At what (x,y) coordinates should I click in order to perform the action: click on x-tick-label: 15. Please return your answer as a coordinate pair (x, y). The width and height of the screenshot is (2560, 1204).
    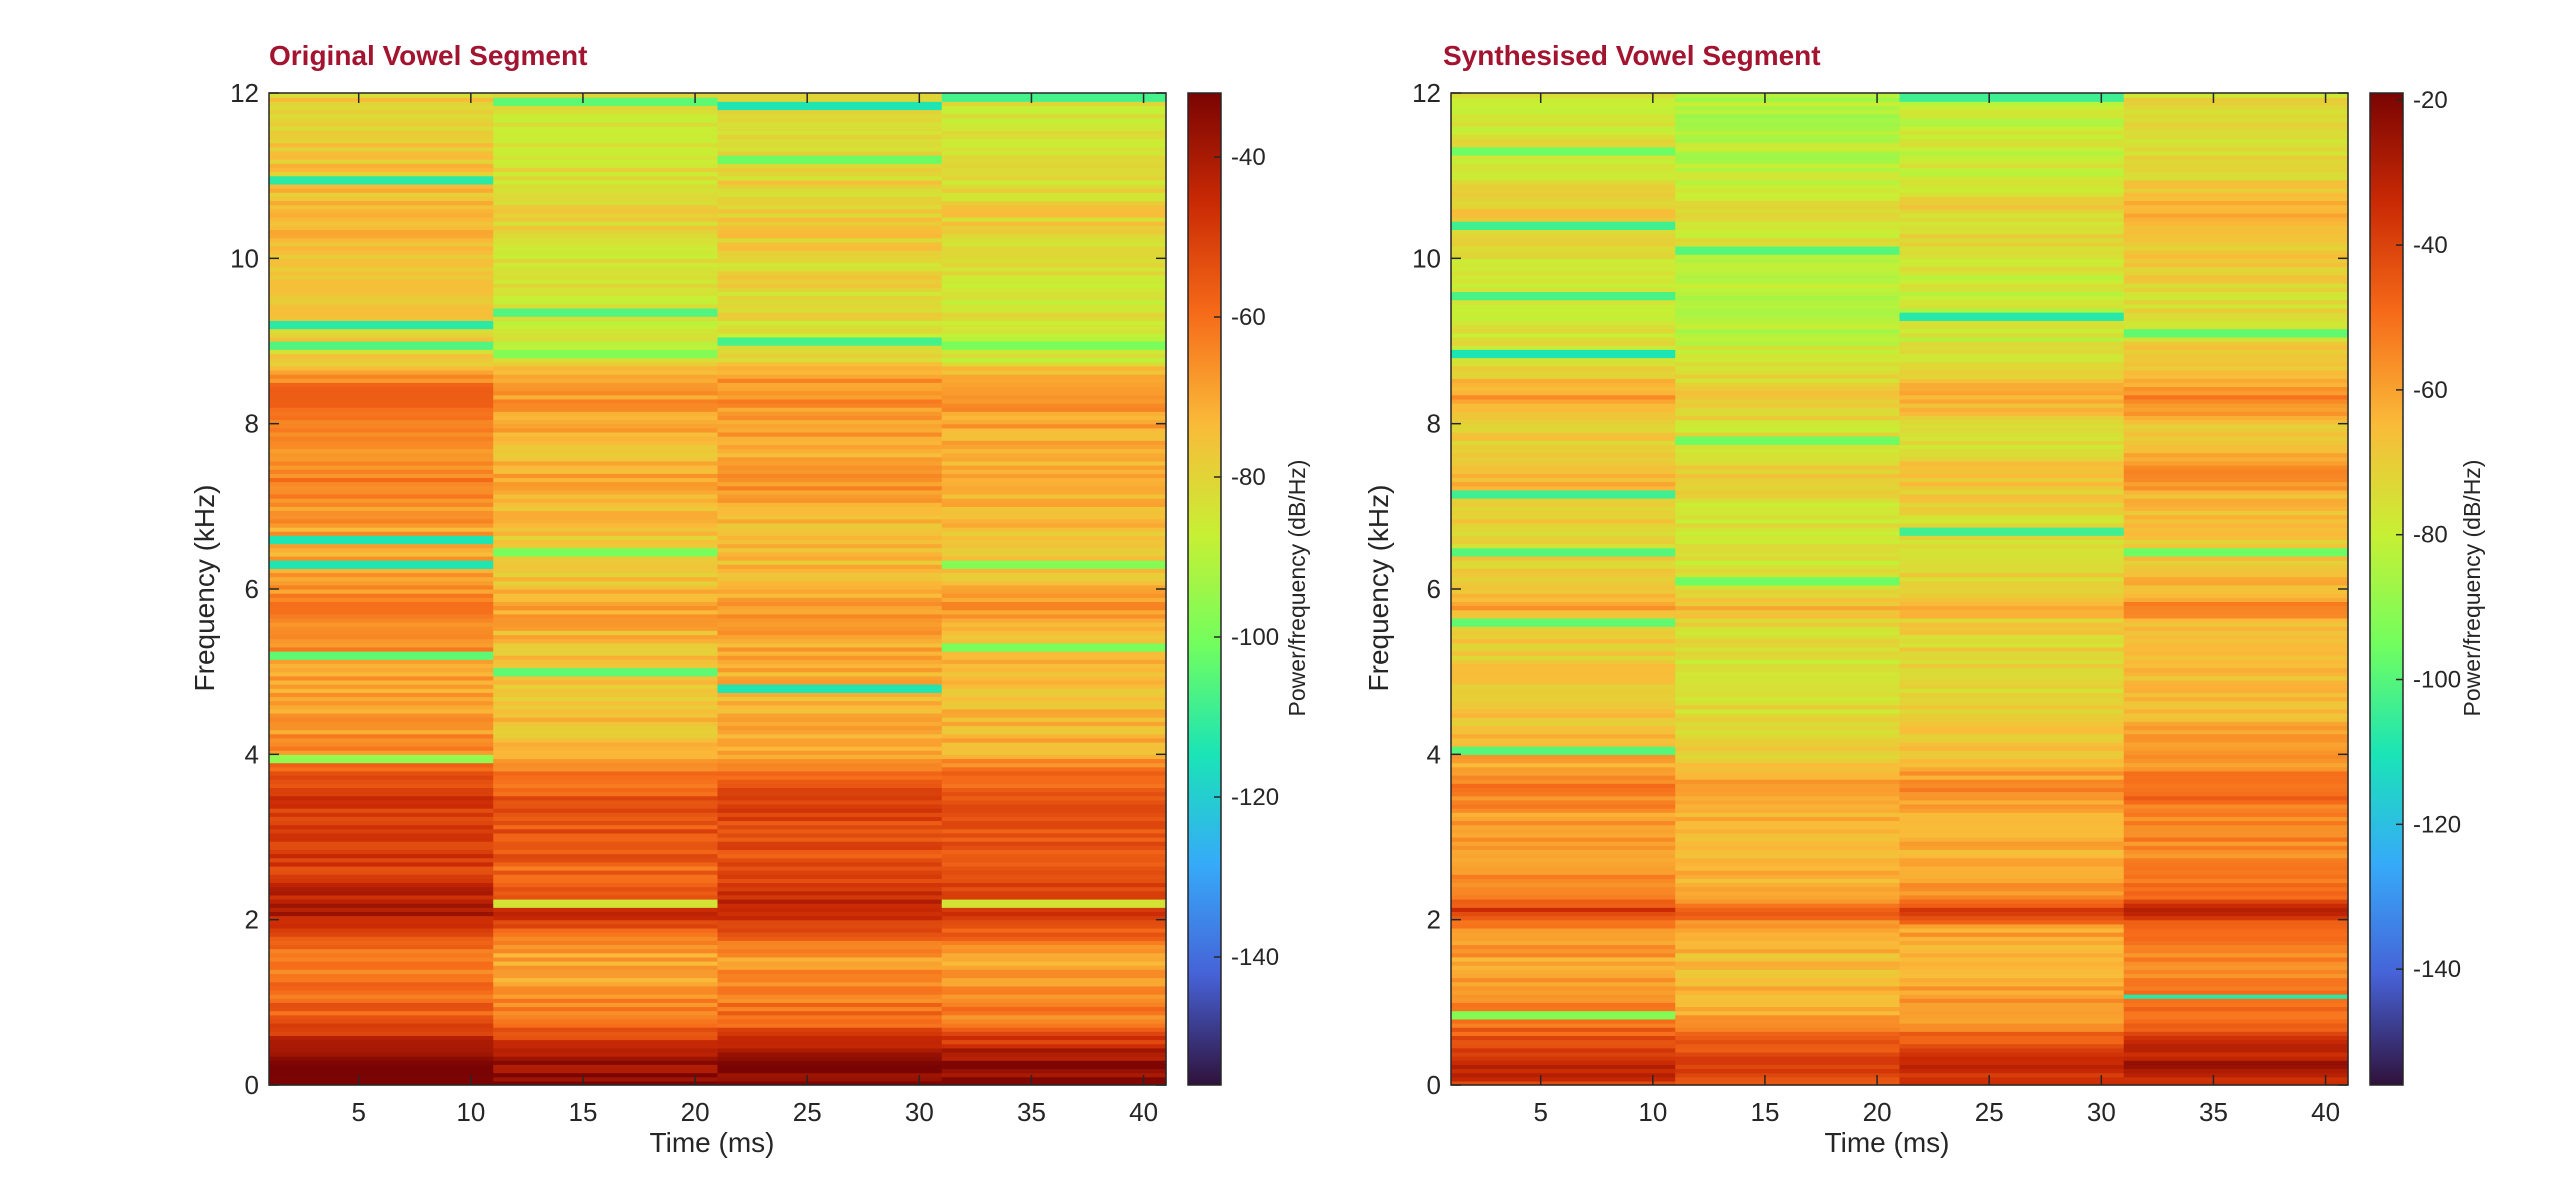
    Looking at the image, I should click on (582, 1112).